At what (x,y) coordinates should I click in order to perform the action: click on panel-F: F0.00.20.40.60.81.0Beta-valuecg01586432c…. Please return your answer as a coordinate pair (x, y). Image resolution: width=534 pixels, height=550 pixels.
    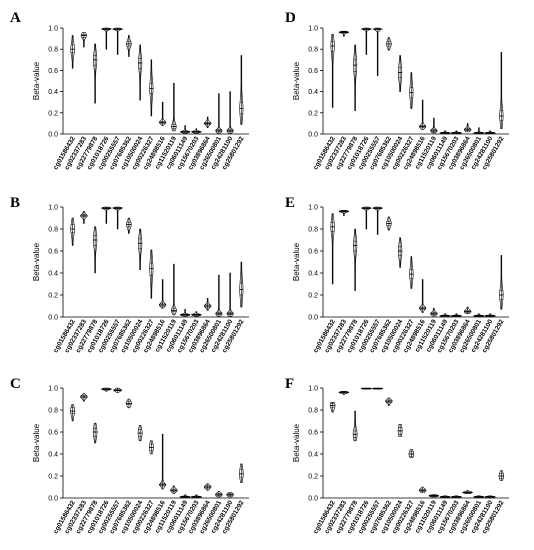
    Looking at the image, I should click on (397, 455).